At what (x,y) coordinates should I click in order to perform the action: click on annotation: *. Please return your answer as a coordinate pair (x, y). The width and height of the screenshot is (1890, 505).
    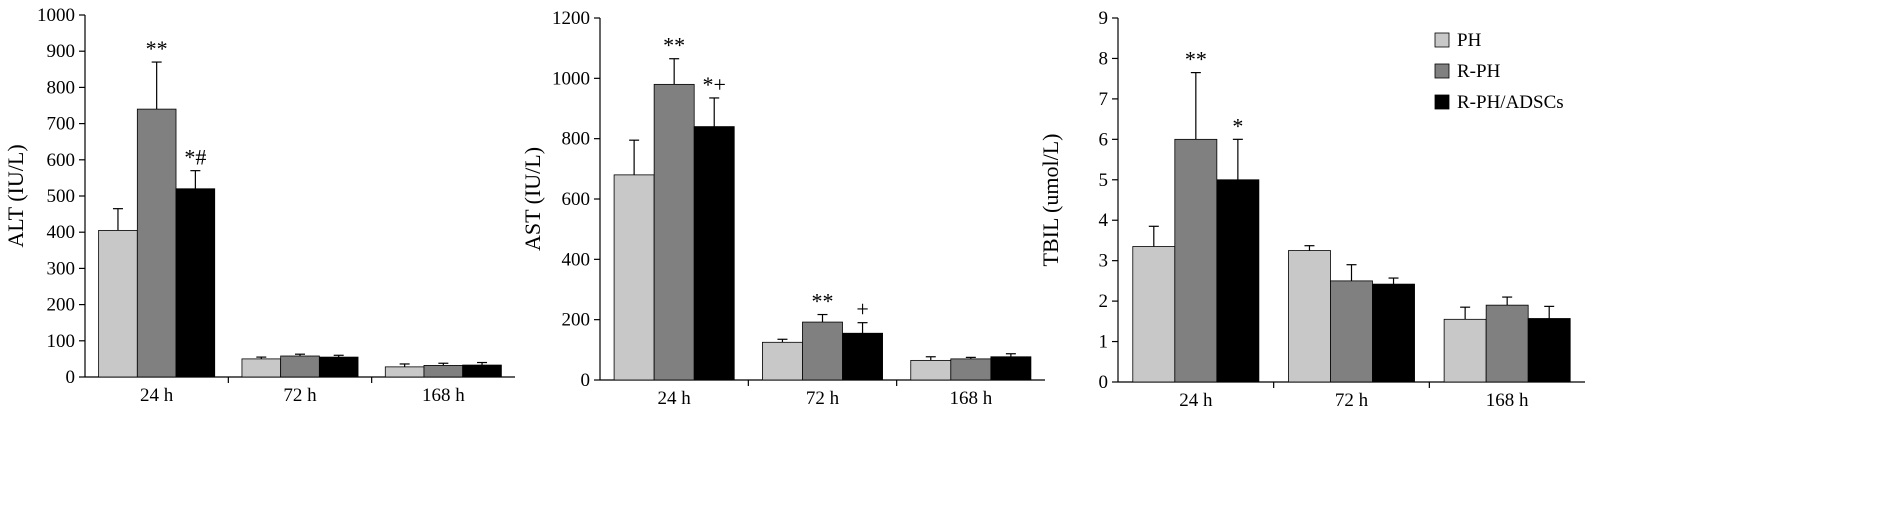
    Looking at the image, I should click on (1237, 125).